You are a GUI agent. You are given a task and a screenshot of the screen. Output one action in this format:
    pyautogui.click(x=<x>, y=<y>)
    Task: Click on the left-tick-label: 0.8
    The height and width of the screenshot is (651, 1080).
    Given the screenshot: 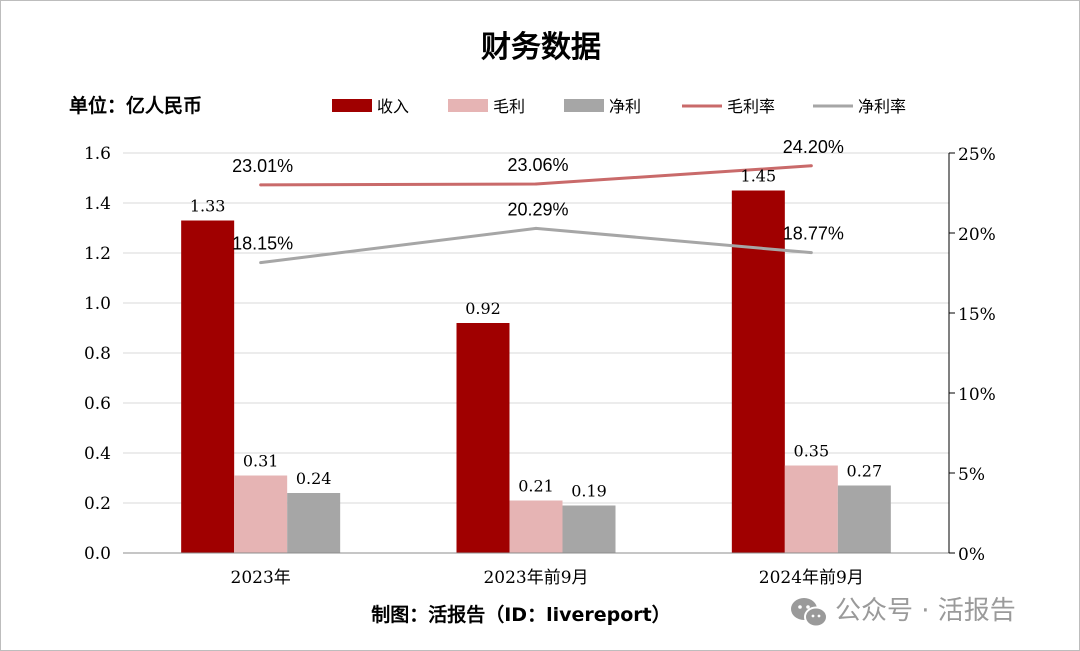 What is the action you would take?
    pyautogui.click(x=97, y=354)
    